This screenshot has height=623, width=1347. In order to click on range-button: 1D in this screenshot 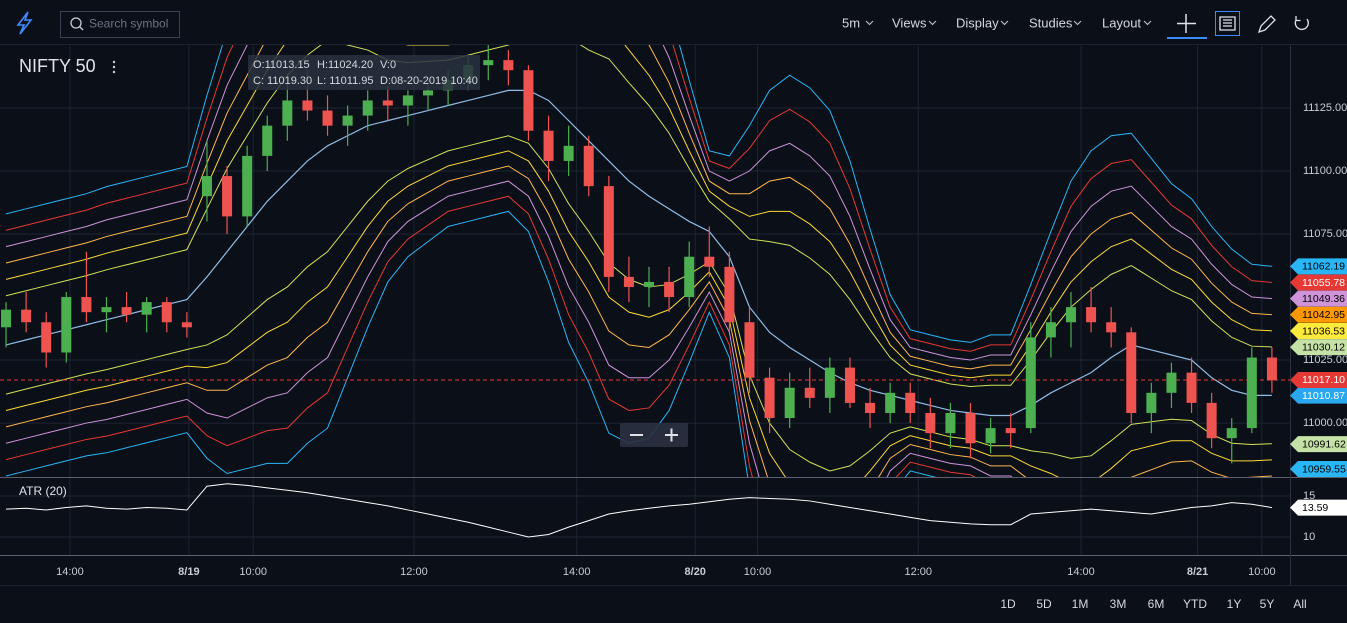, I will do `click(1008, 604)`.